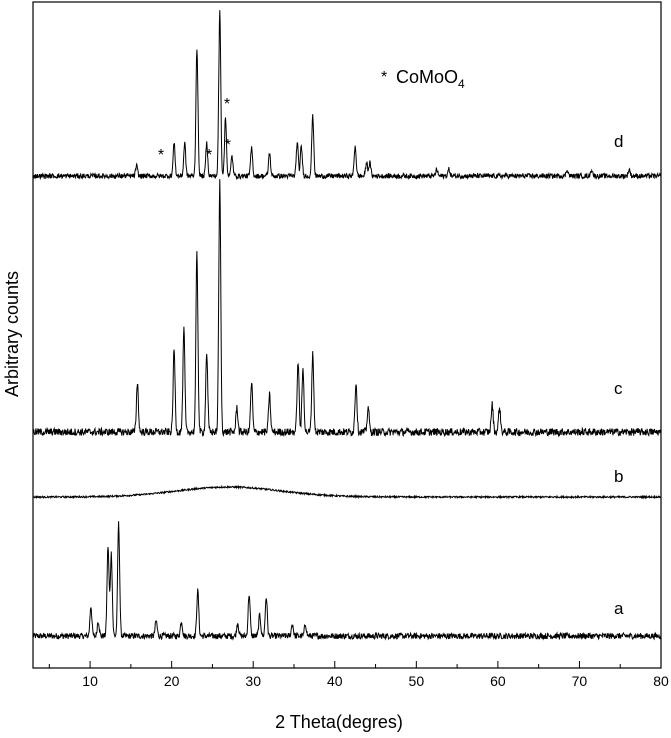 The height and width of the screenshot is (738, 671). Describe the element at coordinates (619, 375) in the screenshot. I see `curve-labels: a b c d` at that location.